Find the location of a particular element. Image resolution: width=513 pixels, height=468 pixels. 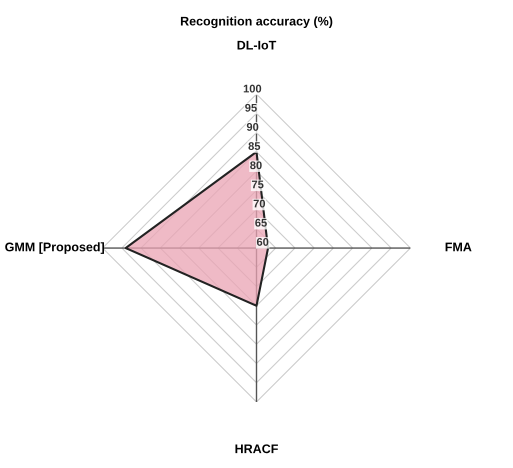

spoke-label: GMM [Proposed] is located at coordinates (54, 248).